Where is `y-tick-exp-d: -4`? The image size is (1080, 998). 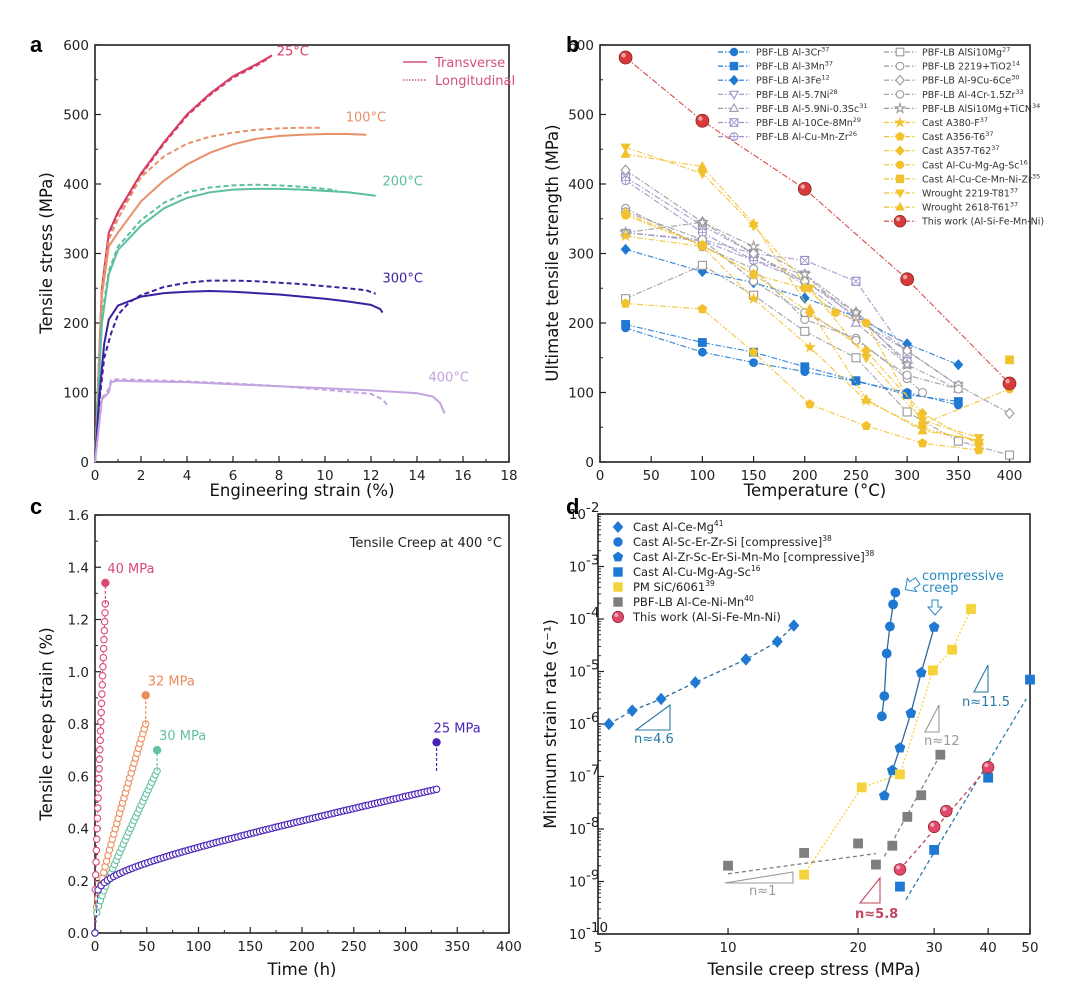
y-tick-exp-d: -4 is located at coordinates (592, 613).